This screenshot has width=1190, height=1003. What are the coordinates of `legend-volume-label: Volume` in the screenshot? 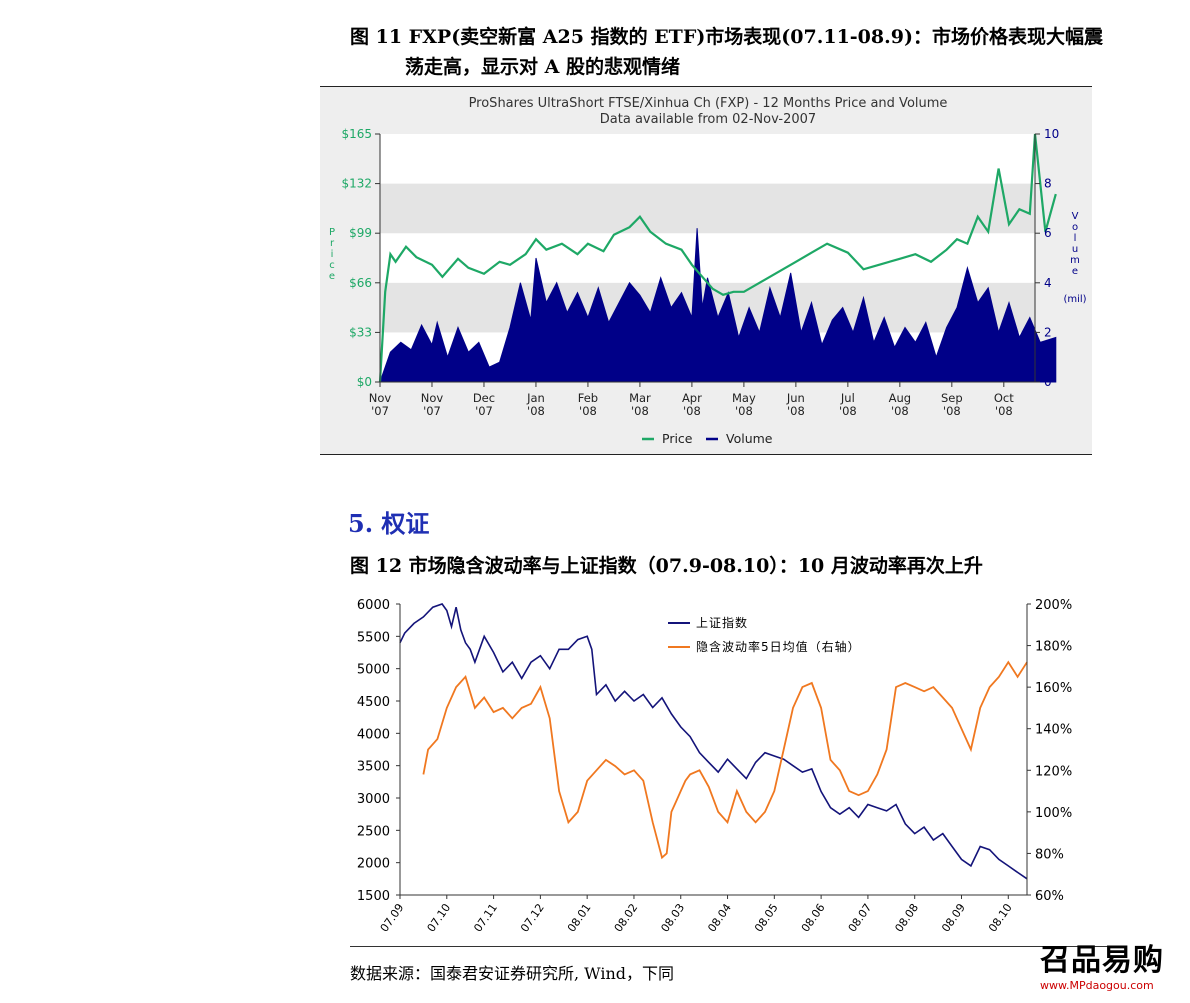 It's located at (749, 438).